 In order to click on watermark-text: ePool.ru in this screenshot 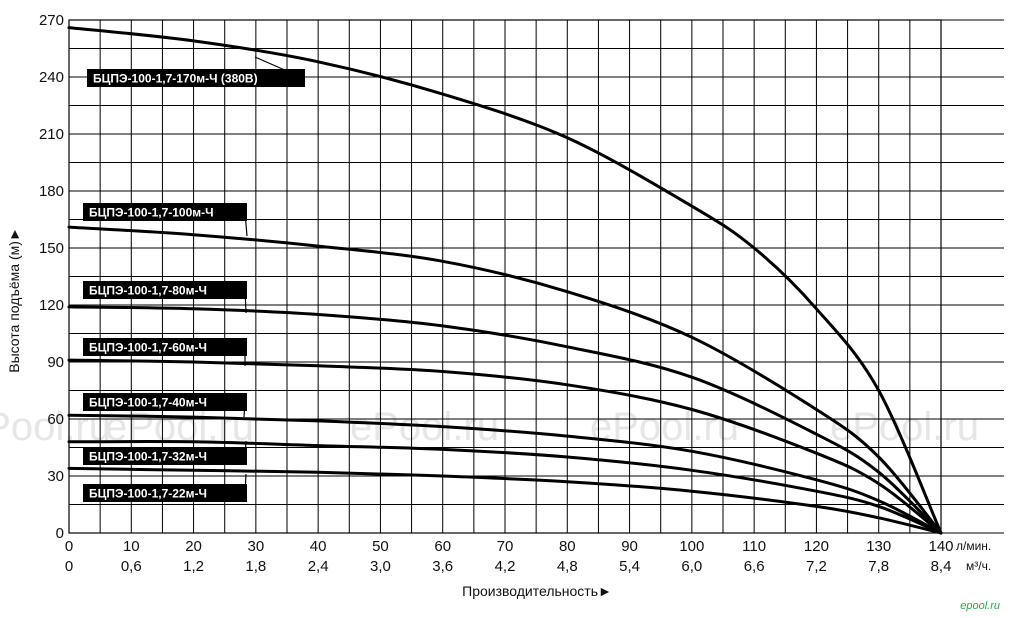, I will do `click(664, 427)`.